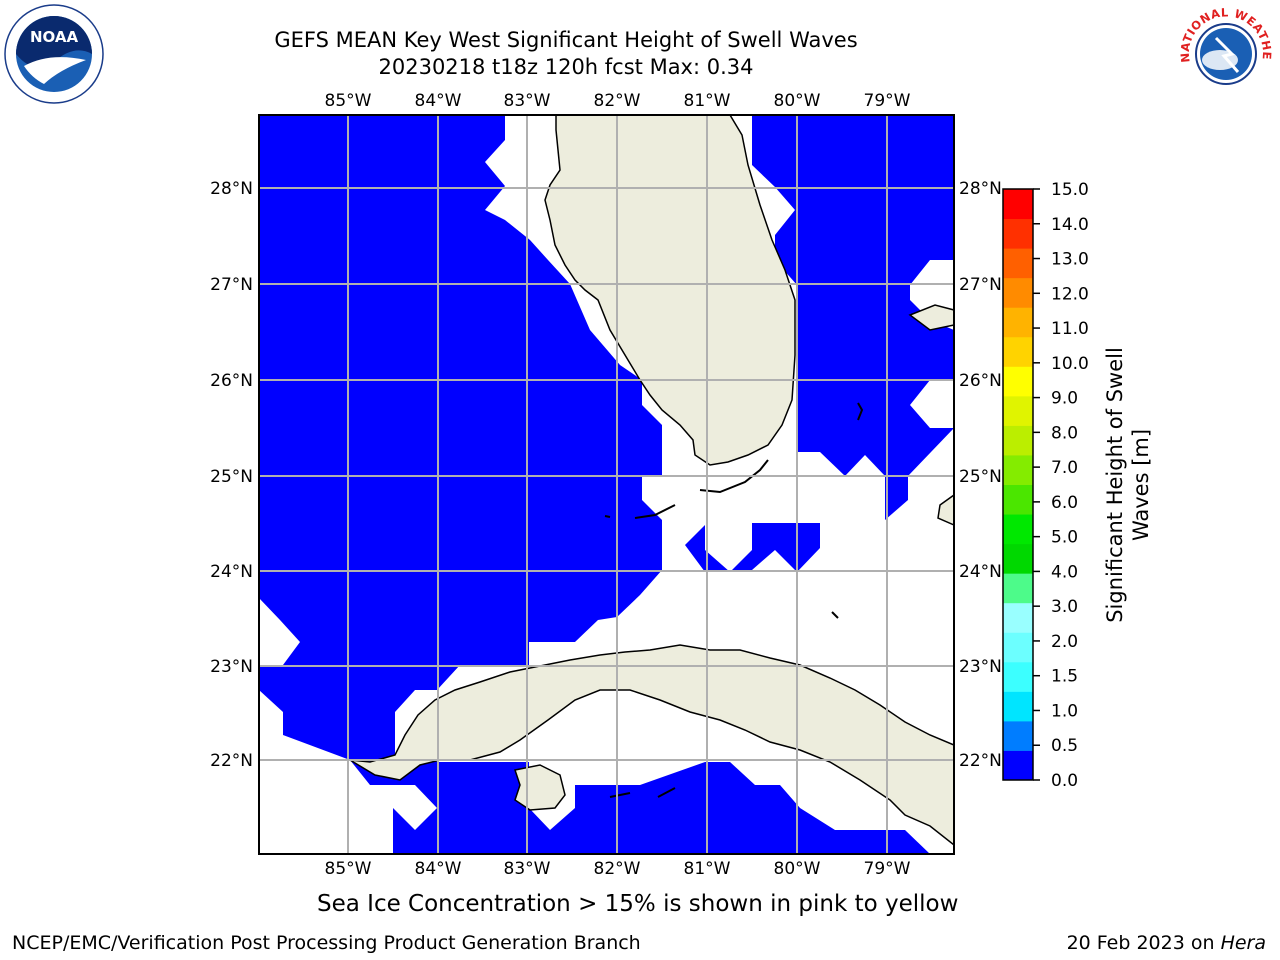 This screenshot has width=1280, height=960. Describe the element at coordinates (54, 37) in the screenshot. I see `noaa-logo-text: NOAA` at that location.